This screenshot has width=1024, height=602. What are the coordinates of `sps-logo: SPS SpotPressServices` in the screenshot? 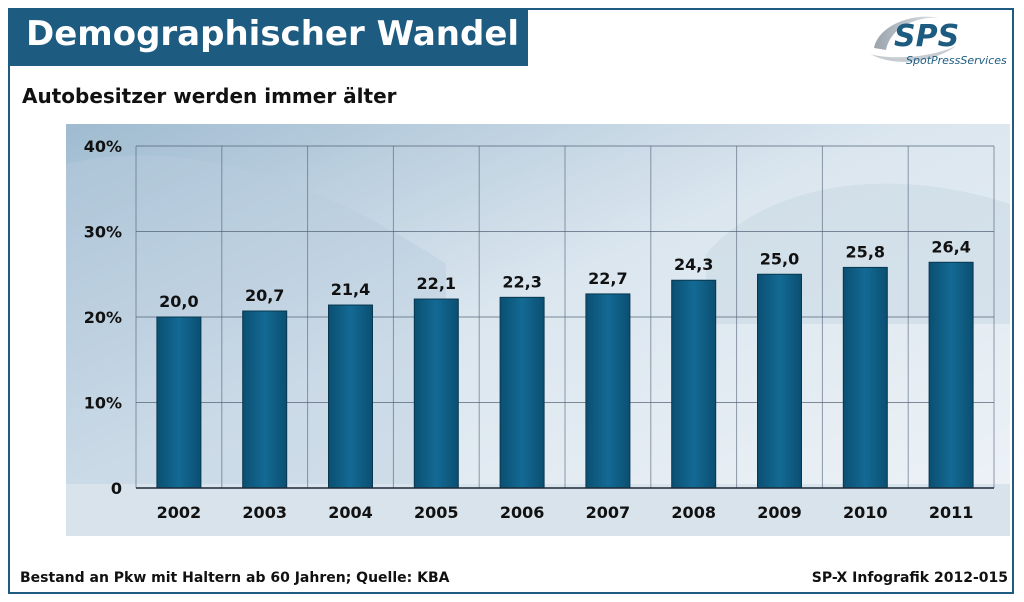 It's located at (938, 41).